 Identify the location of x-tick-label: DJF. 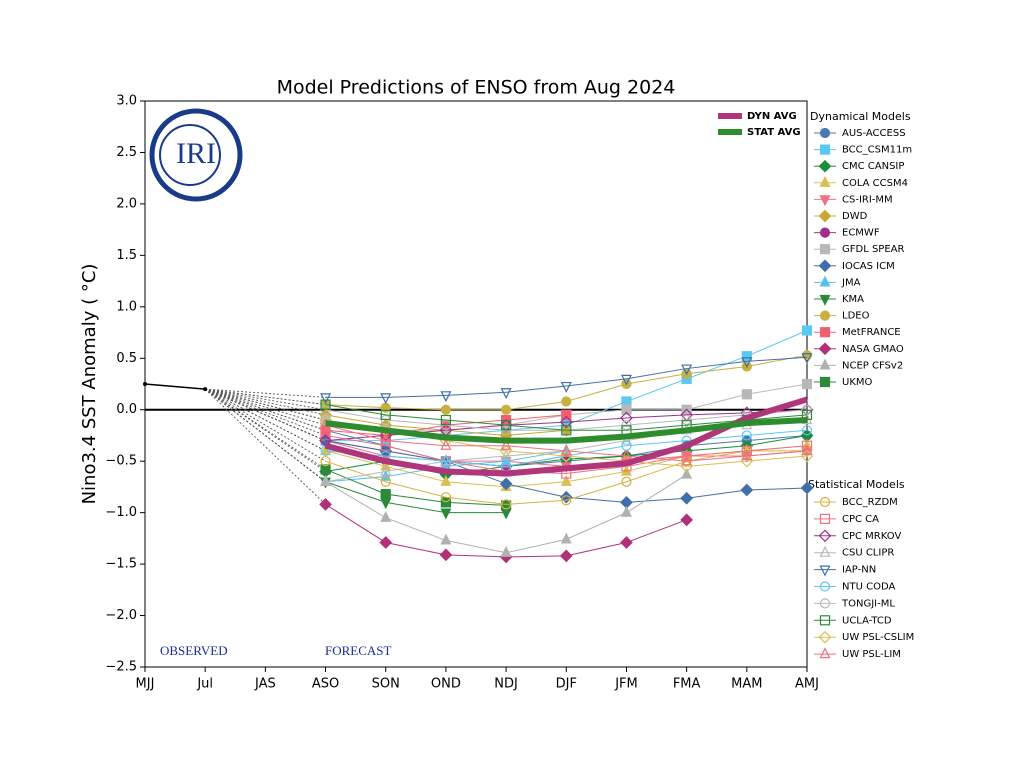
(566, 684).